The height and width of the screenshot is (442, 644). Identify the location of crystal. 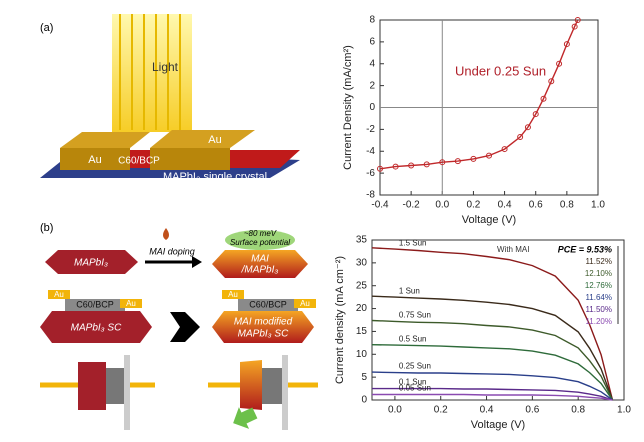
(91, 262).